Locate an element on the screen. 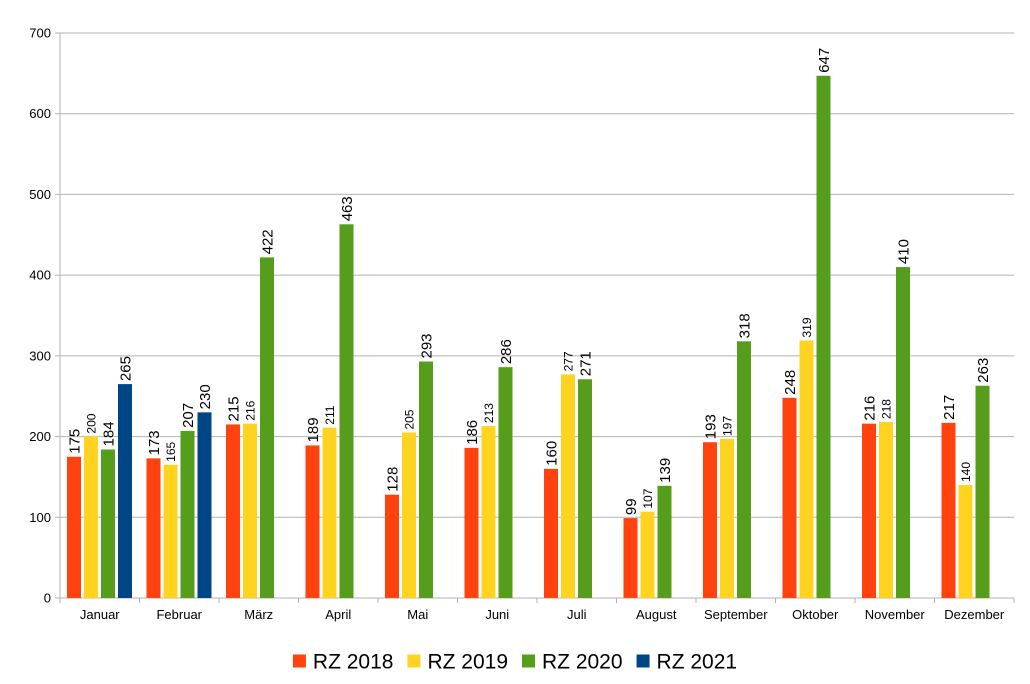  bar-rz-2020-november is located at coordinates (903, 432).